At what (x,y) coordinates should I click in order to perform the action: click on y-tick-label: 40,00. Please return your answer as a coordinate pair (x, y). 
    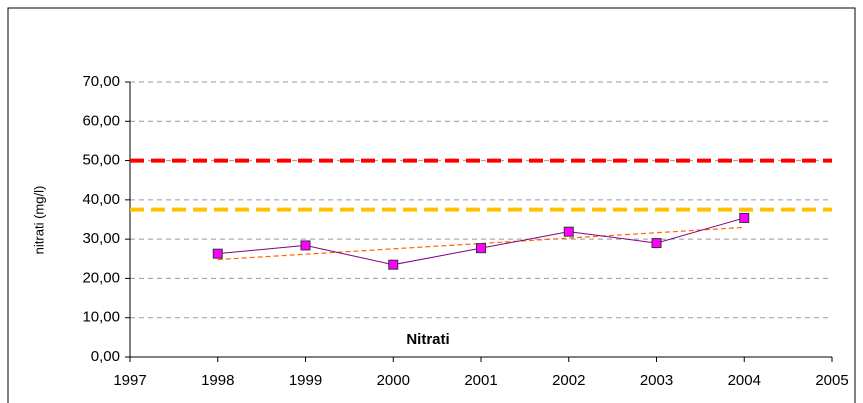
    Looking at the image, I should click on (101, 199).